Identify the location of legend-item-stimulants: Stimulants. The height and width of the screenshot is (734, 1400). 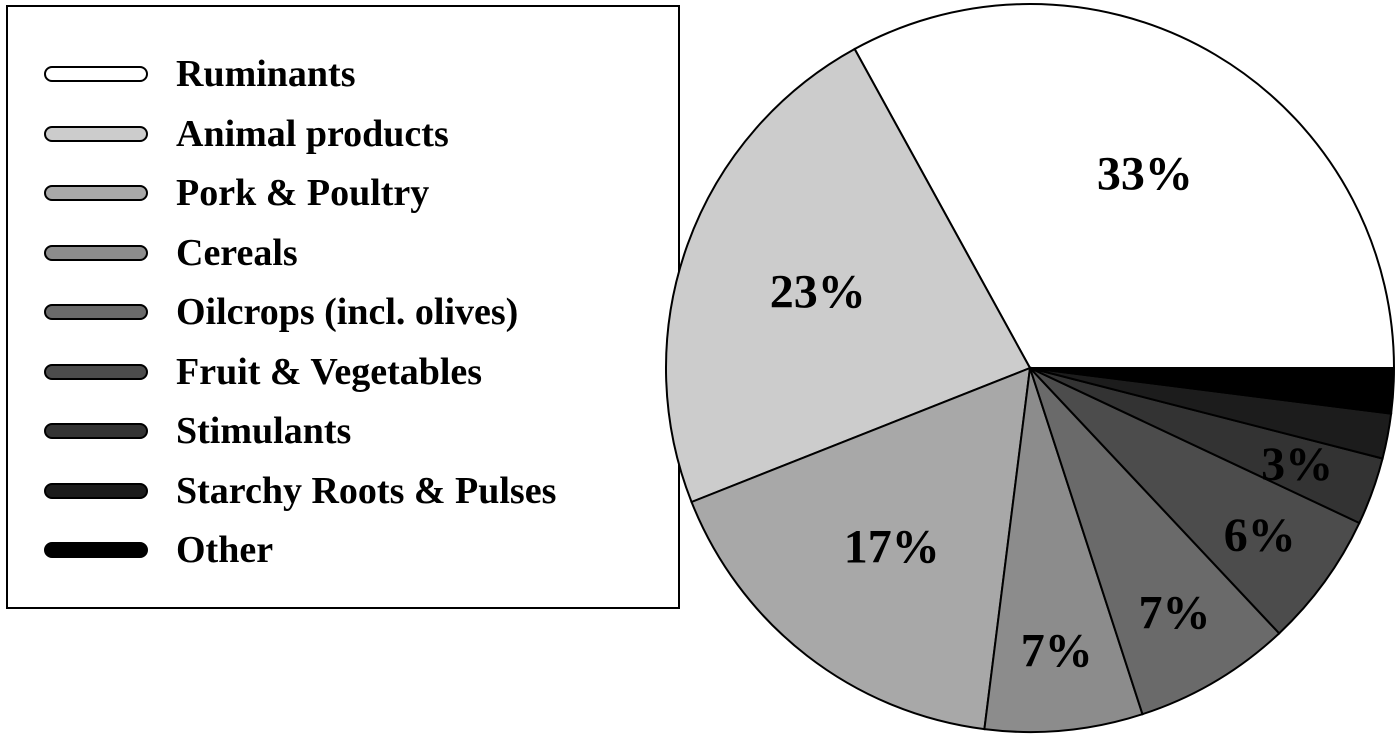
(198, 431).